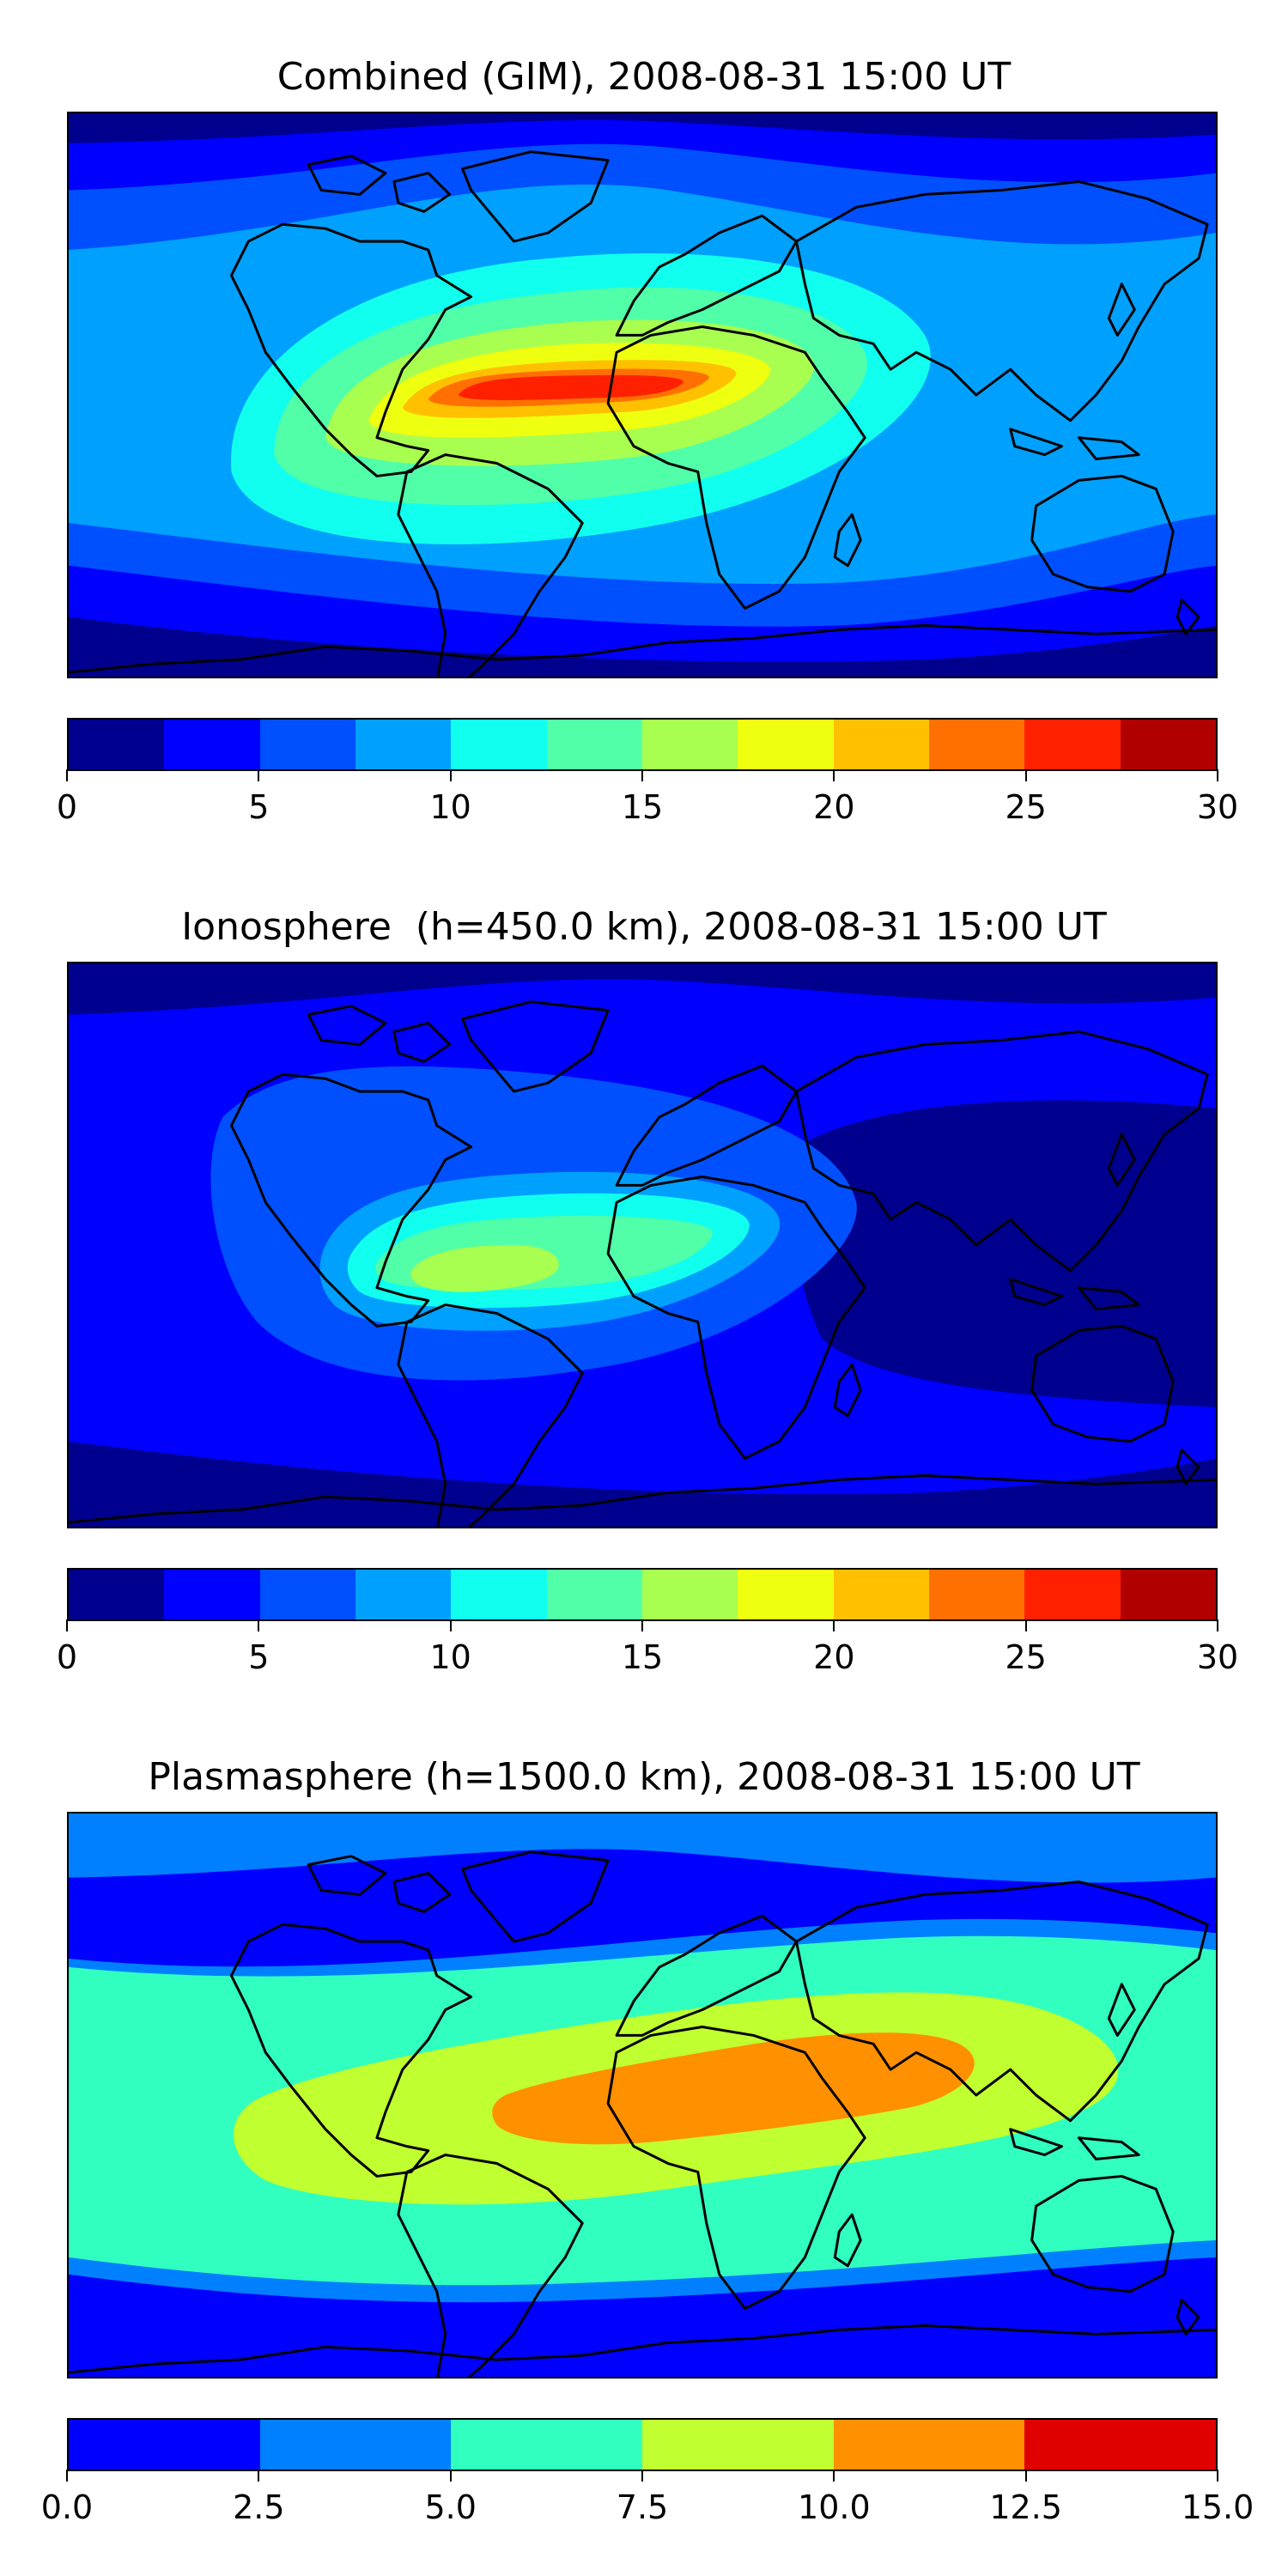 The image size is (1288, 2576). I want to click on colorbar-tick-label: 0.0, so click(67, 2507).